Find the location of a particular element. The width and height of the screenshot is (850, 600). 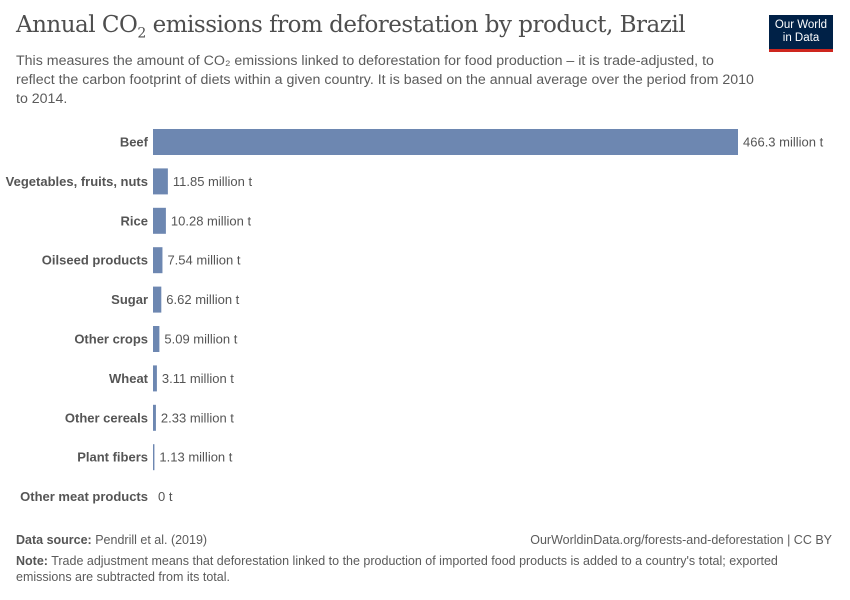

value-label: 5.09 million t is located at coordinates (200, 339).